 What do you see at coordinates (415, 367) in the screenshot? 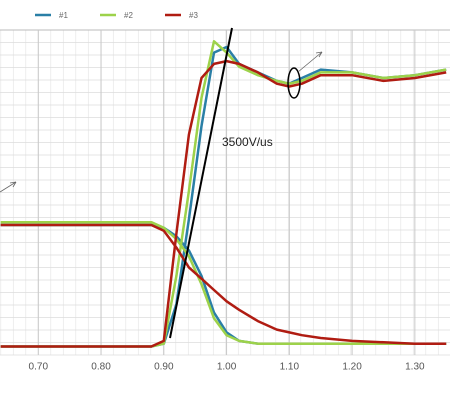
I see `x-tick-label: 1.30` at bounding box center [415, 367].